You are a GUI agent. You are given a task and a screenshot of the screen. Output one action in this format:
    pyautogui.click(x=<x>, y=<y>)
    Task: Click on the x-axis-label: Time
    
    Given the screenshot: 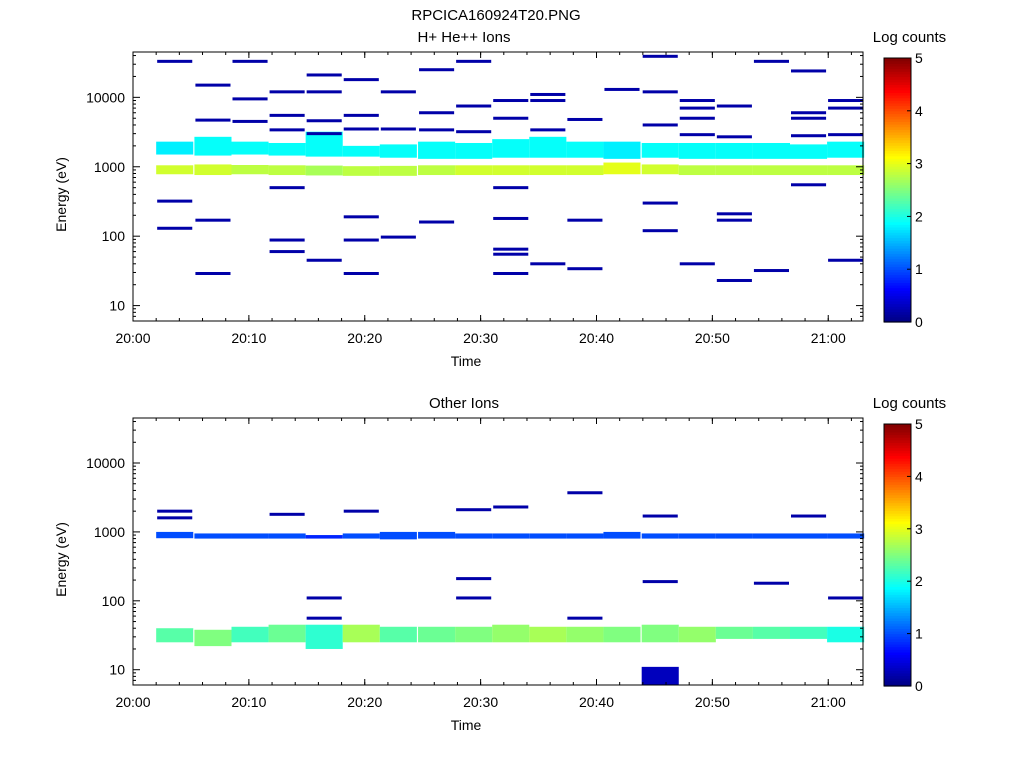 What is the action you would take?
    pyautogui.click(x=466, y=361)
    